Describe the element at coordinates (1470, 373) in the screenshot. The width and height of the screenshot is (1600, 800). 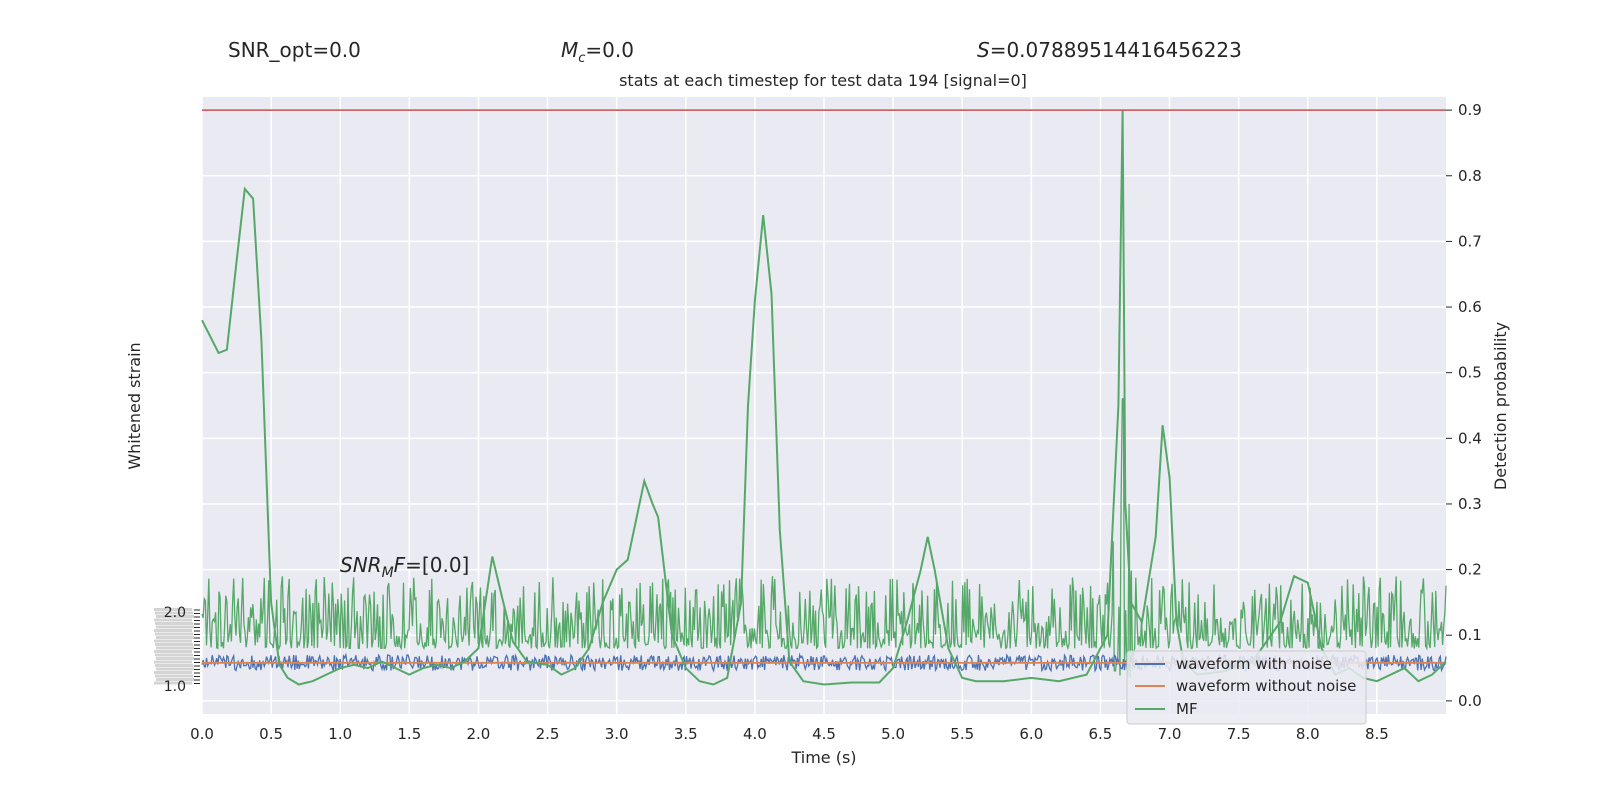
I see `y-tick-label: 0.5` at that location.